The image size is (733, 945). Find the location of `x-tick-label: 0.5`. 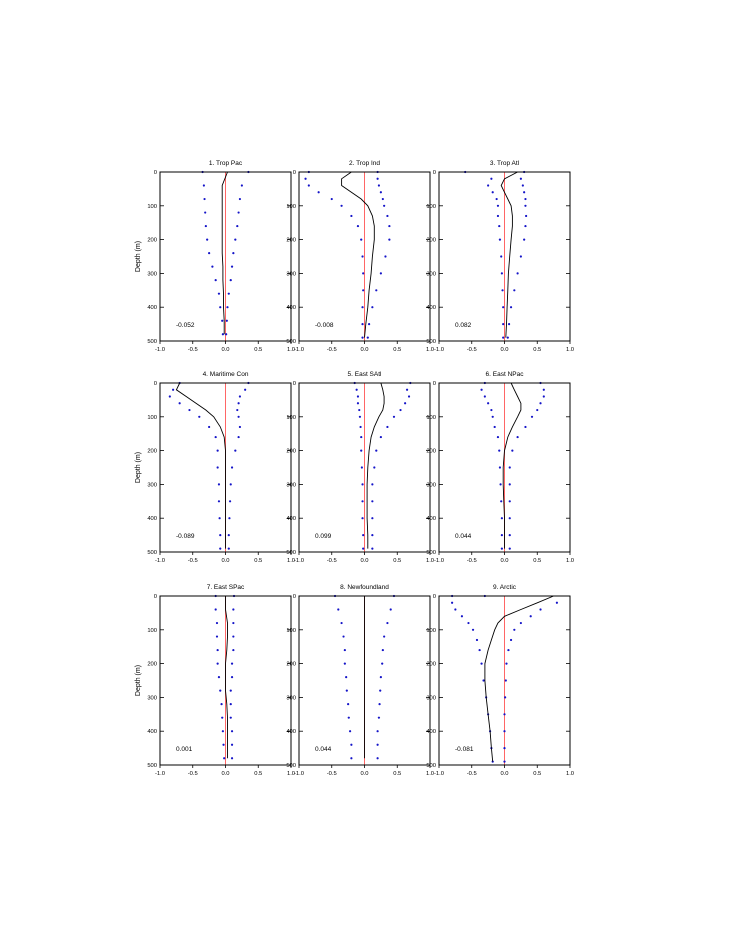

x-tick-label: 0.5 is located at coordinates (258, 774).